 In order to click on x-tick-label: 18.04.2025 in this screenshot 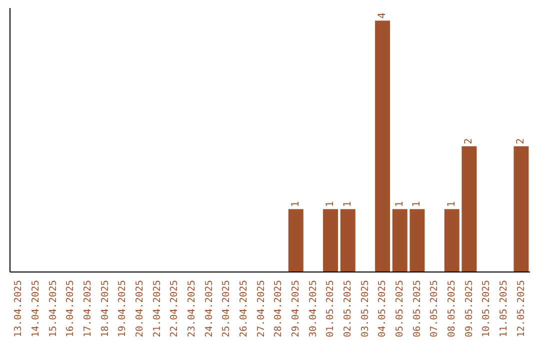, I will do `click(105, 309)`.